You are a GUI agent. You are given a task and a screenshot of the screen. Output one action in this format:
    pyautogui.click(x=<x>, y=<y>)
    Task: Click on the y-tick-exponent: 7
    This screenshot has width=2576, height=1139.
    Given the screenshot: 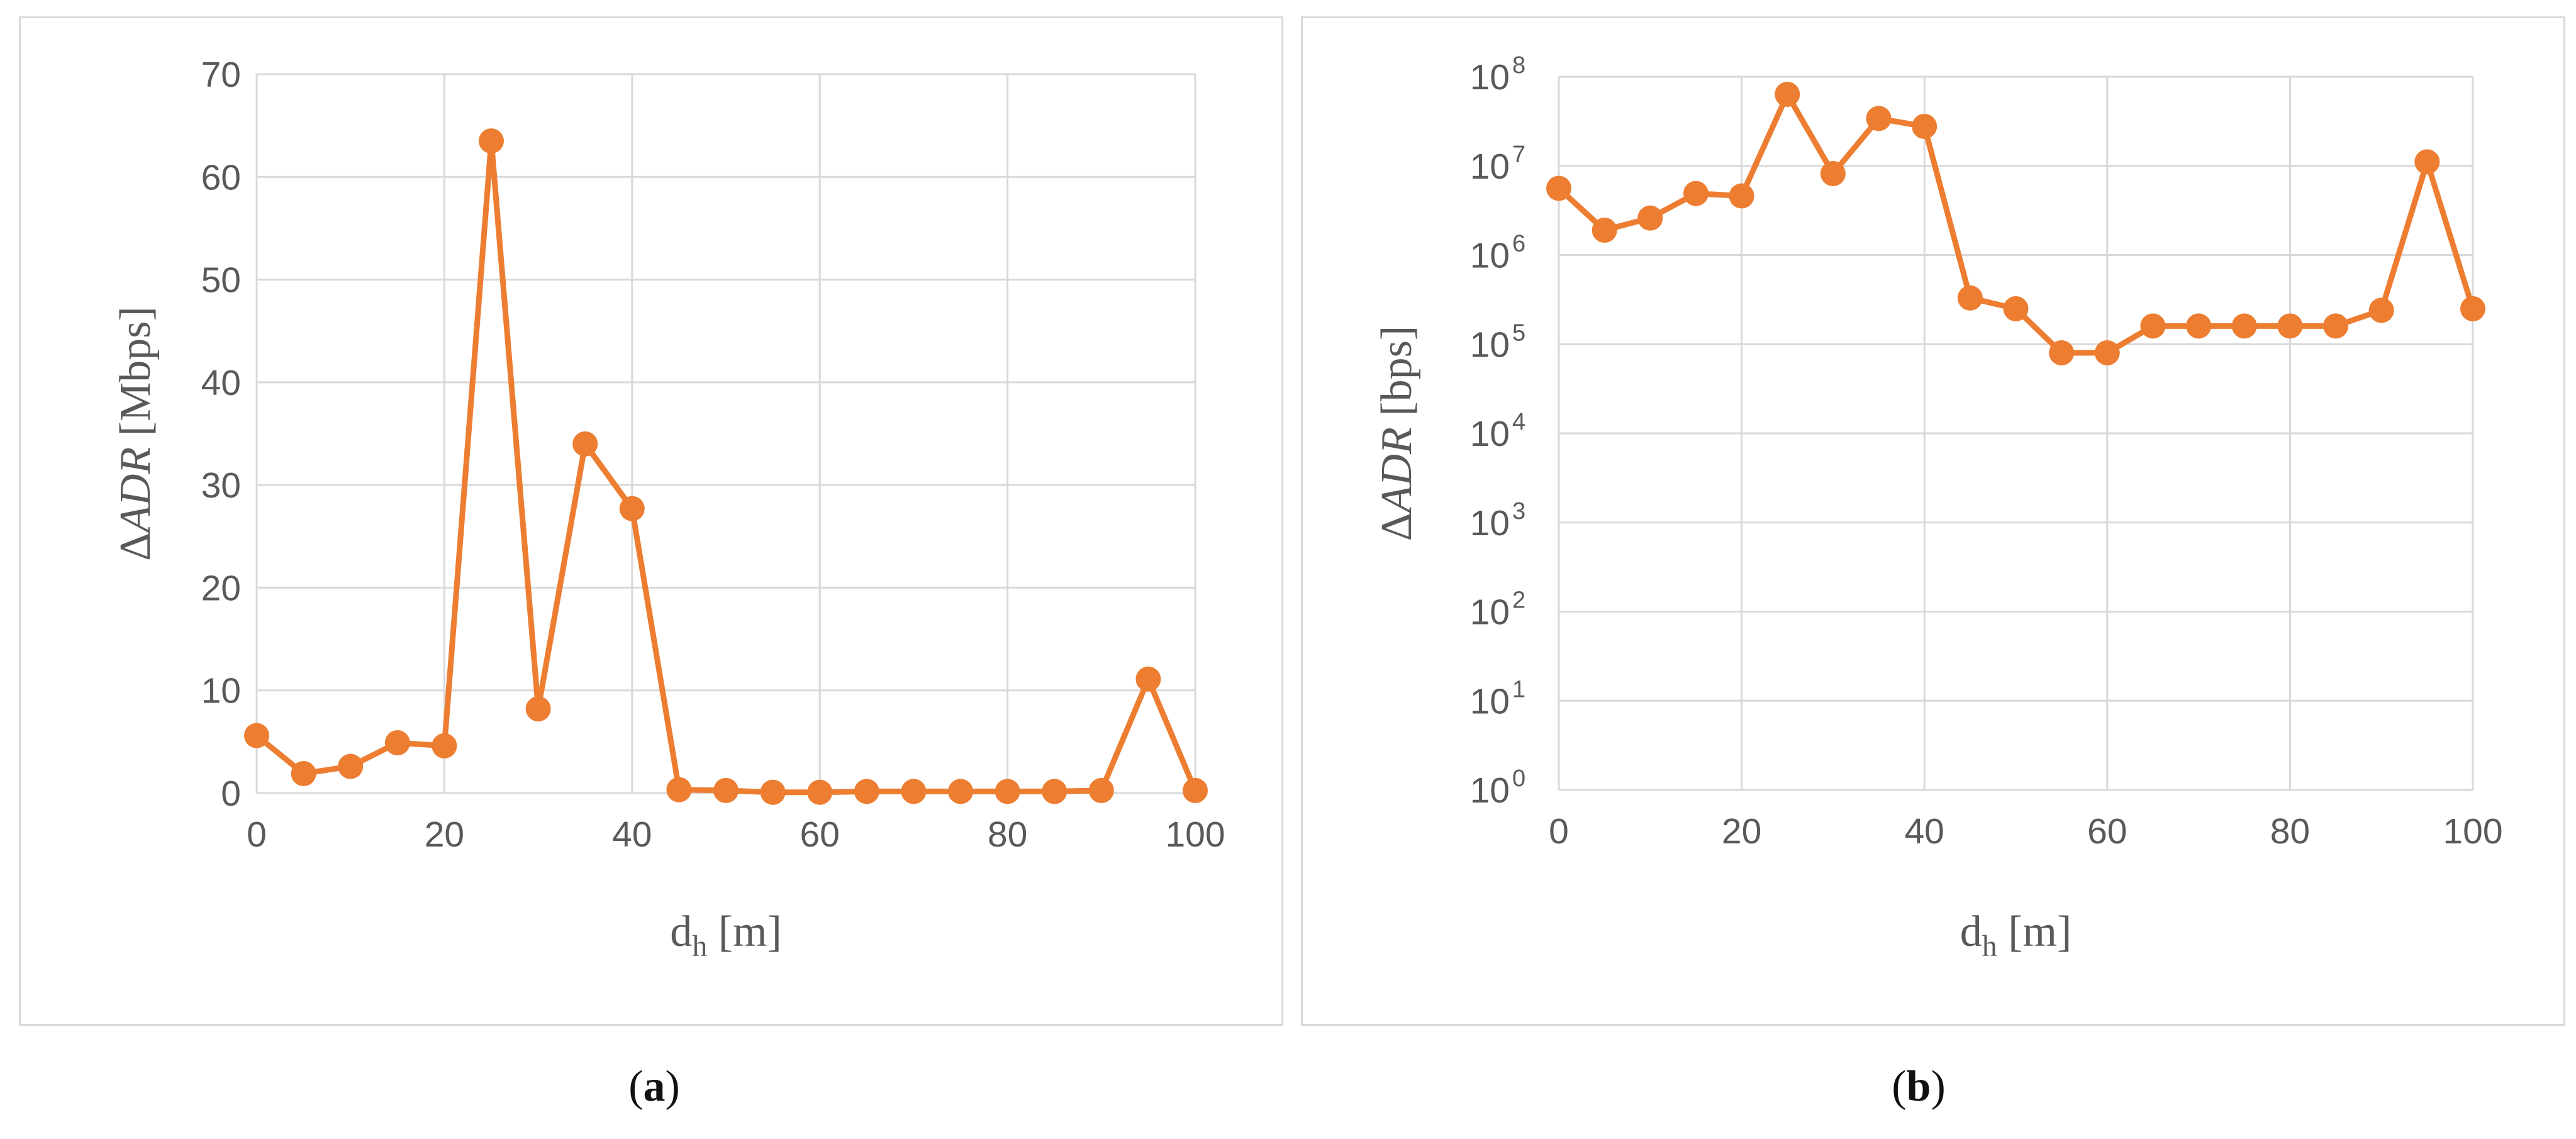 What is the action you would take?
    pyautogui.click(x=1519, y=155)
    